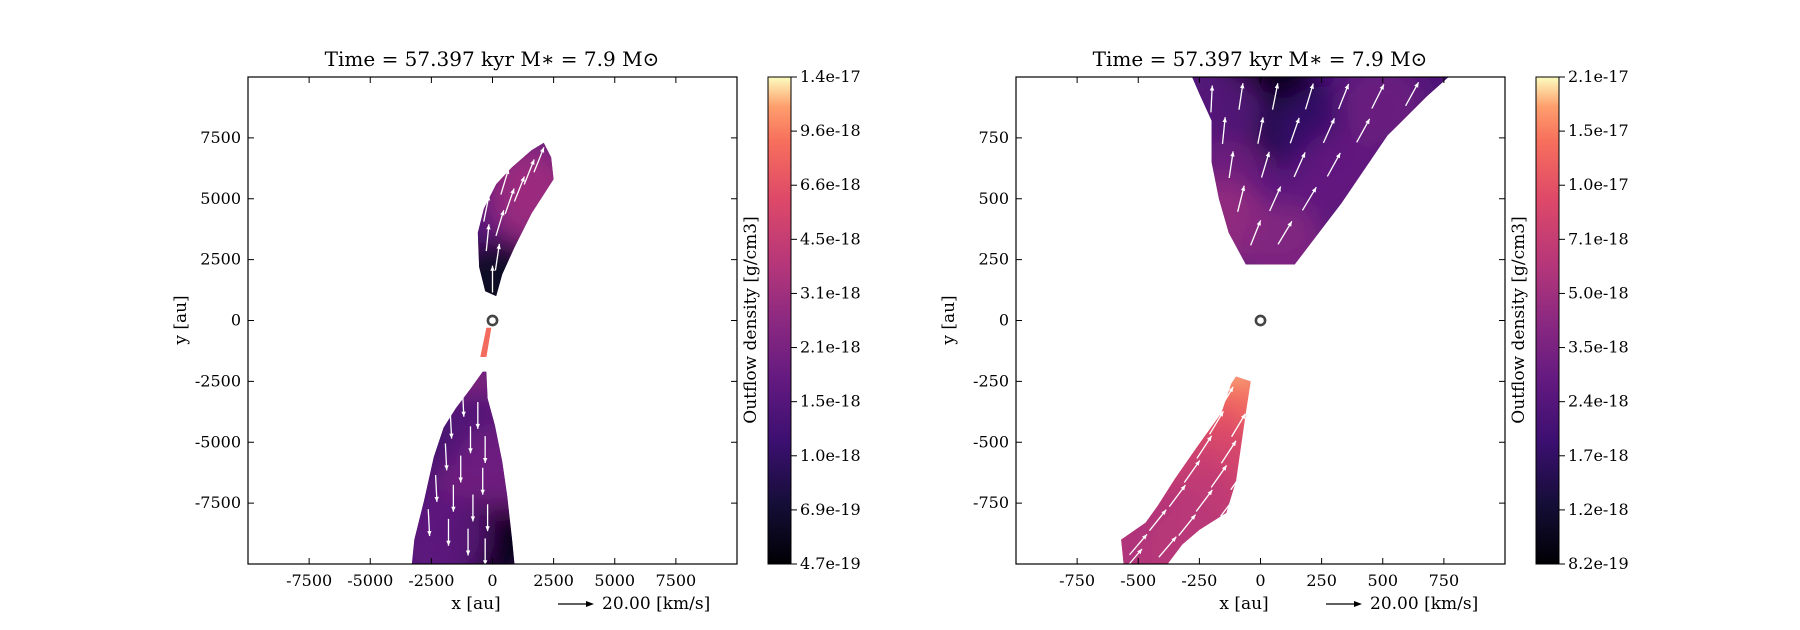 This screenshot has width=1800, height=630. Describe the element at coordinates (676, 580) in the screenshot. I see `x-tick-label: 7500` at that location.